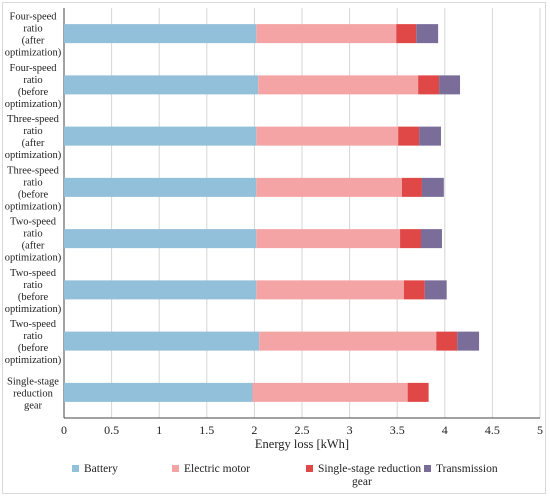  Describe the element at coordinates (33, 137) in the screenshot. I see `category-label: Three-speed ratio (after optimization)` at that location.